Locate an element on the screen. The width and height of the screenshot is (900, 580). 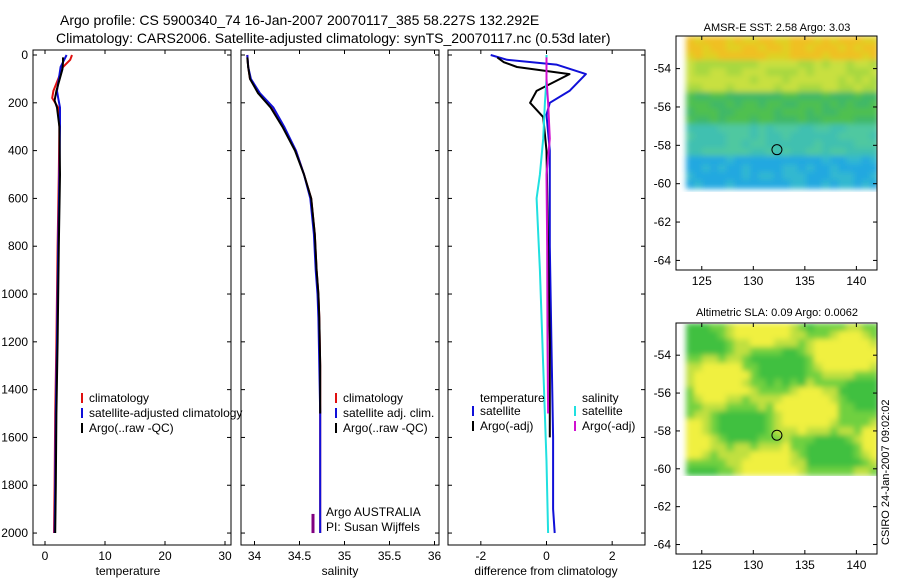
sla-map-ytick-label: -58 is located at coordinates (663, 431).